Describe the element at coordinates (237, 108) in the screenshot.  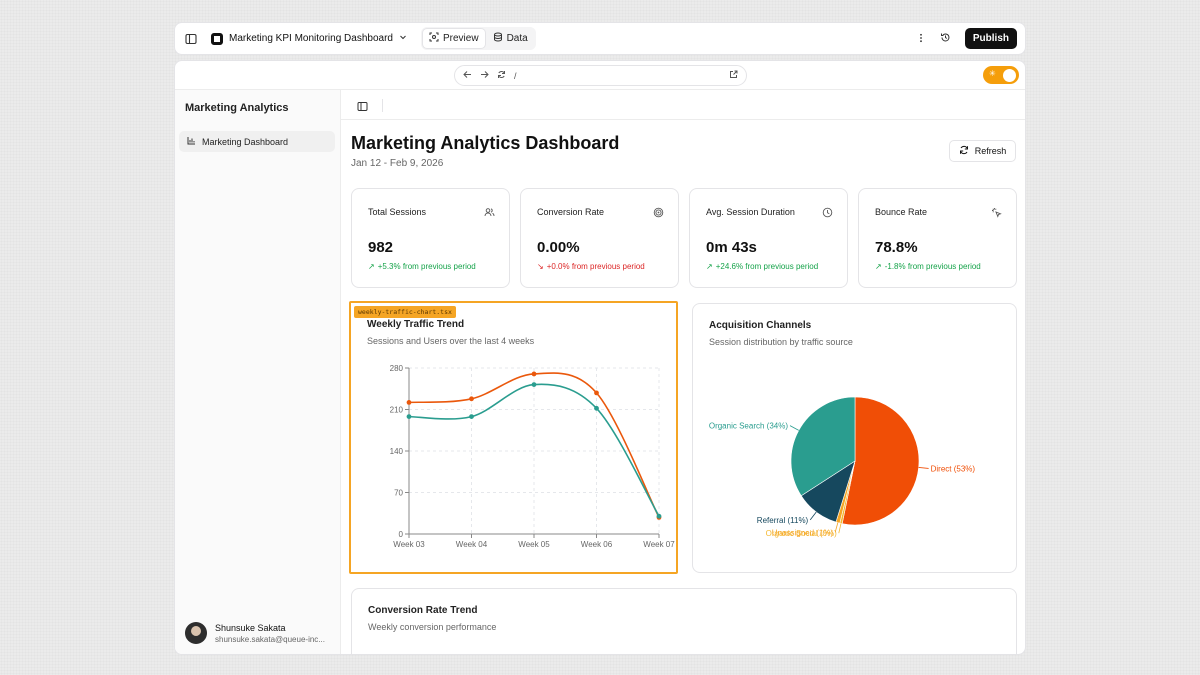
I see `sidebar-title: Marketing Analytics` at that location.